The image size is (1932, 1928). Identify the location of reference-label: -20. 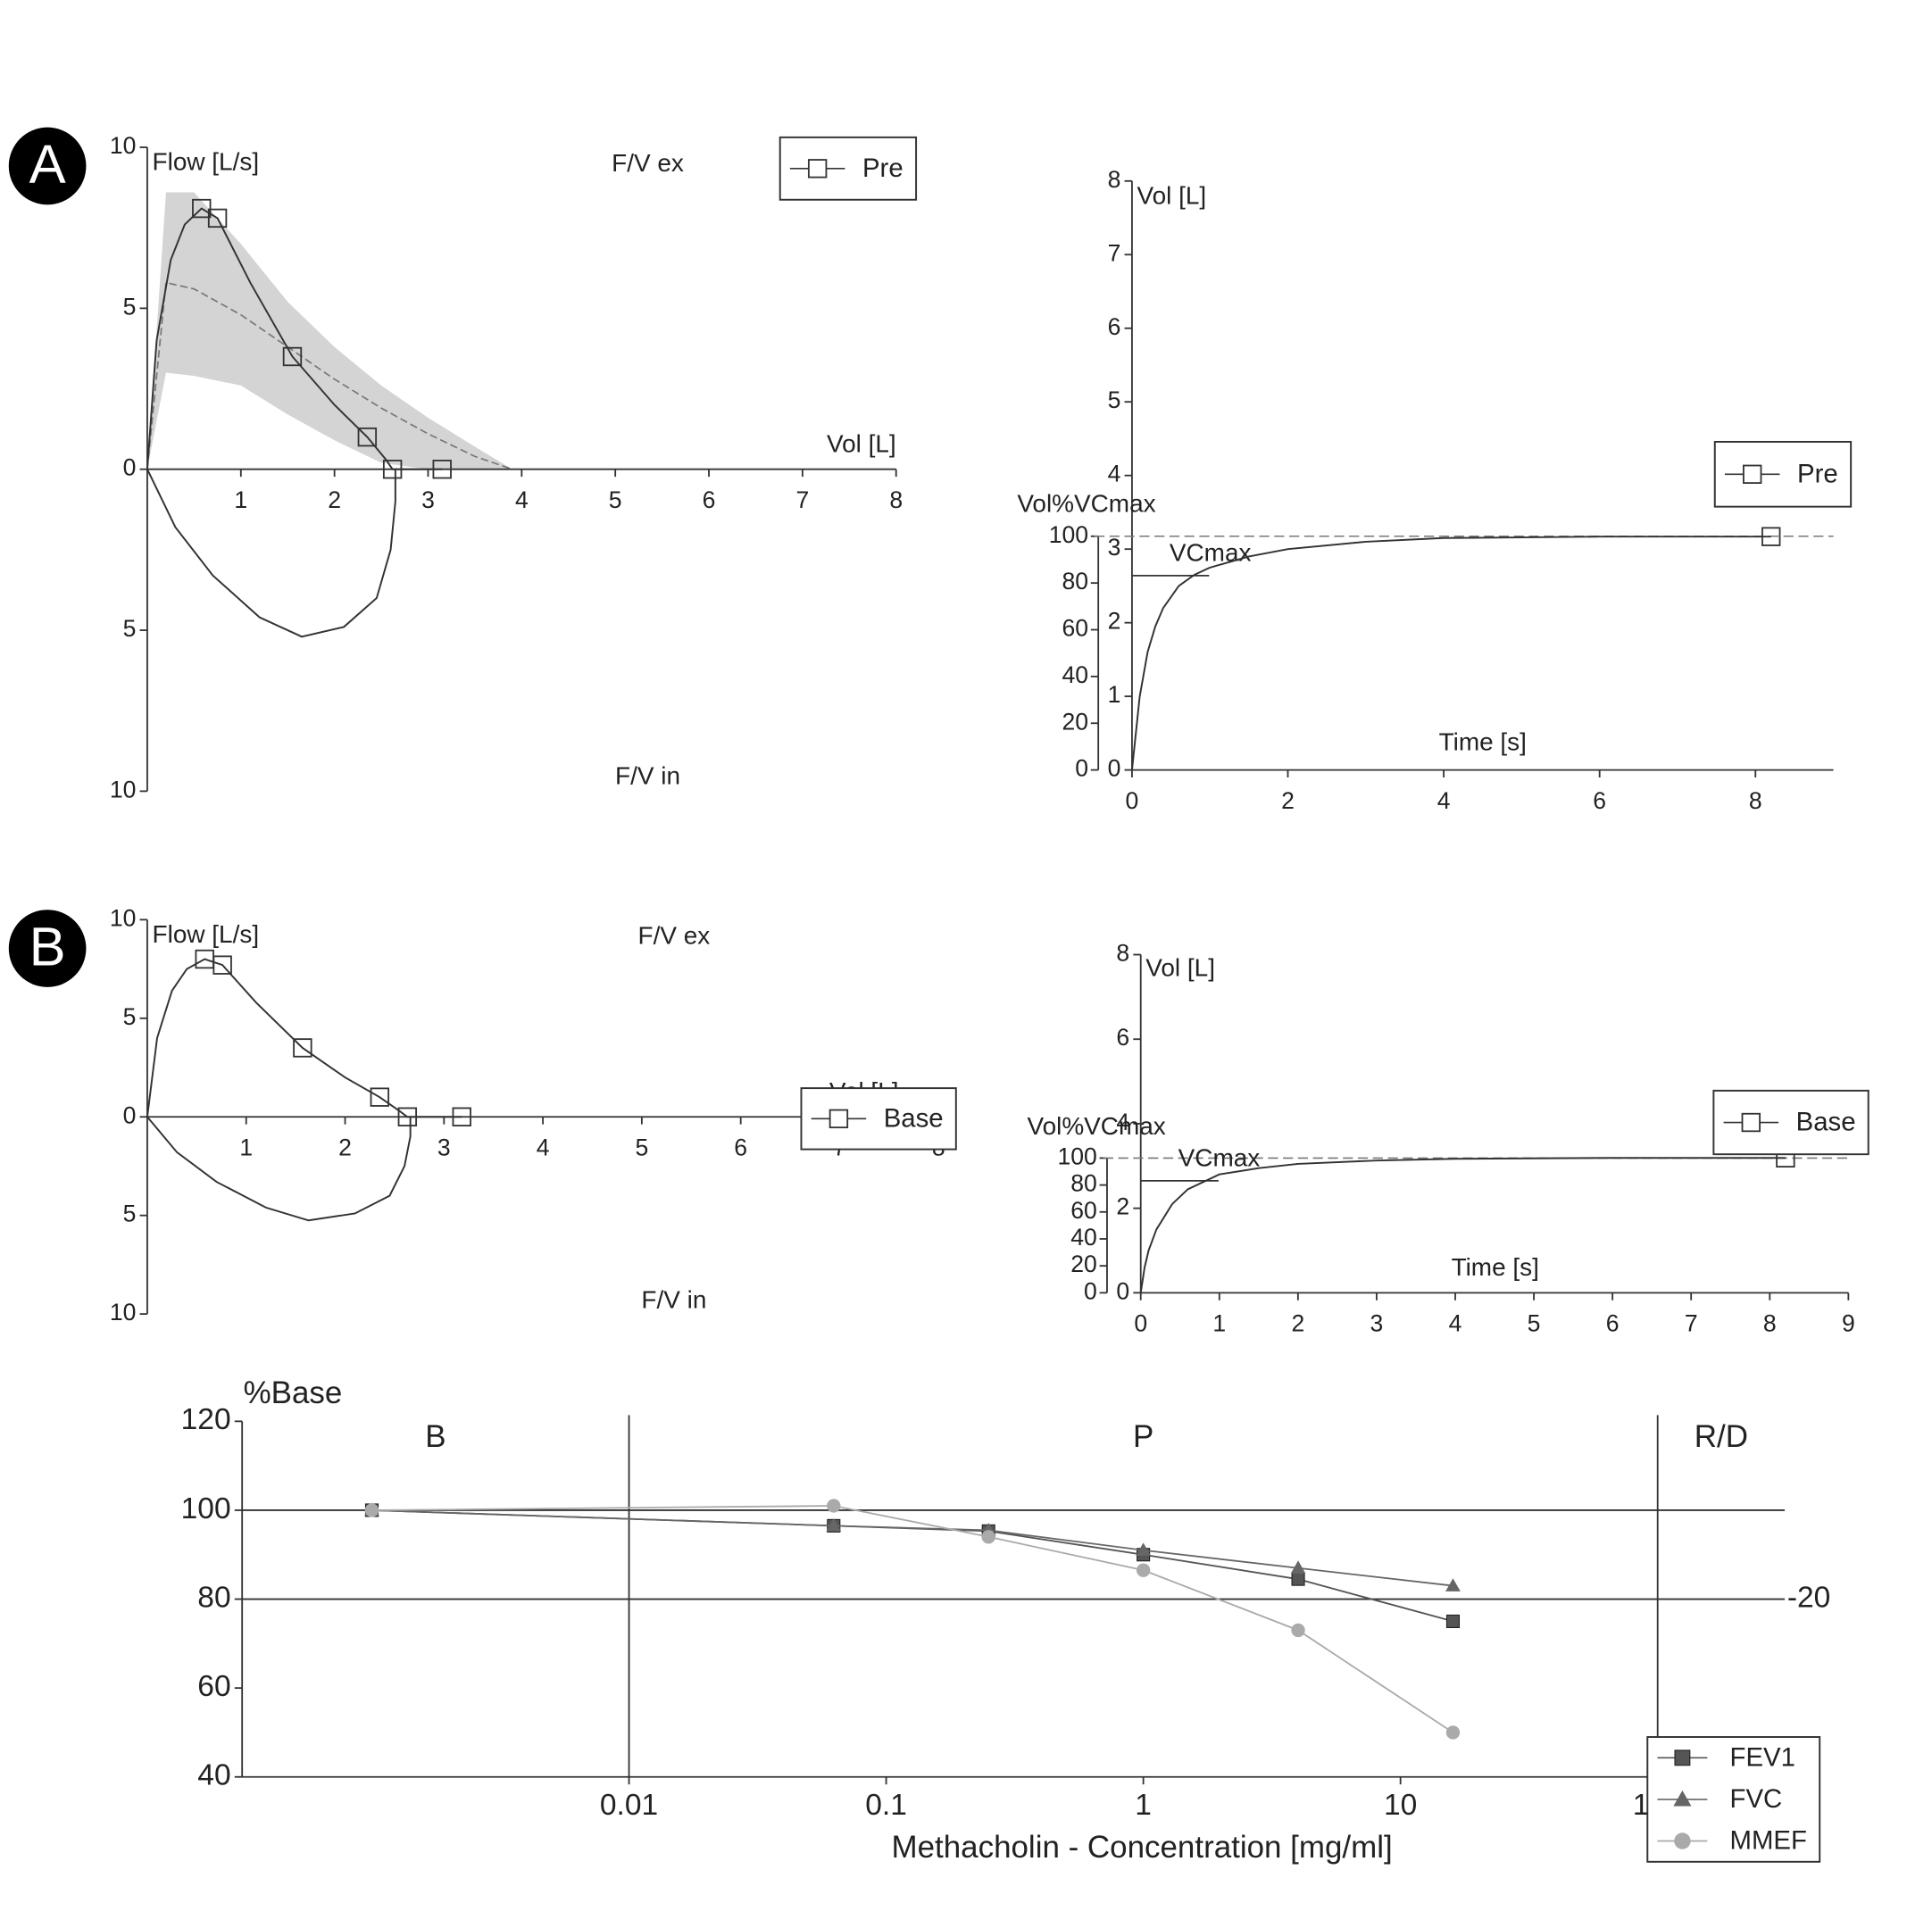
(1809, 1597).